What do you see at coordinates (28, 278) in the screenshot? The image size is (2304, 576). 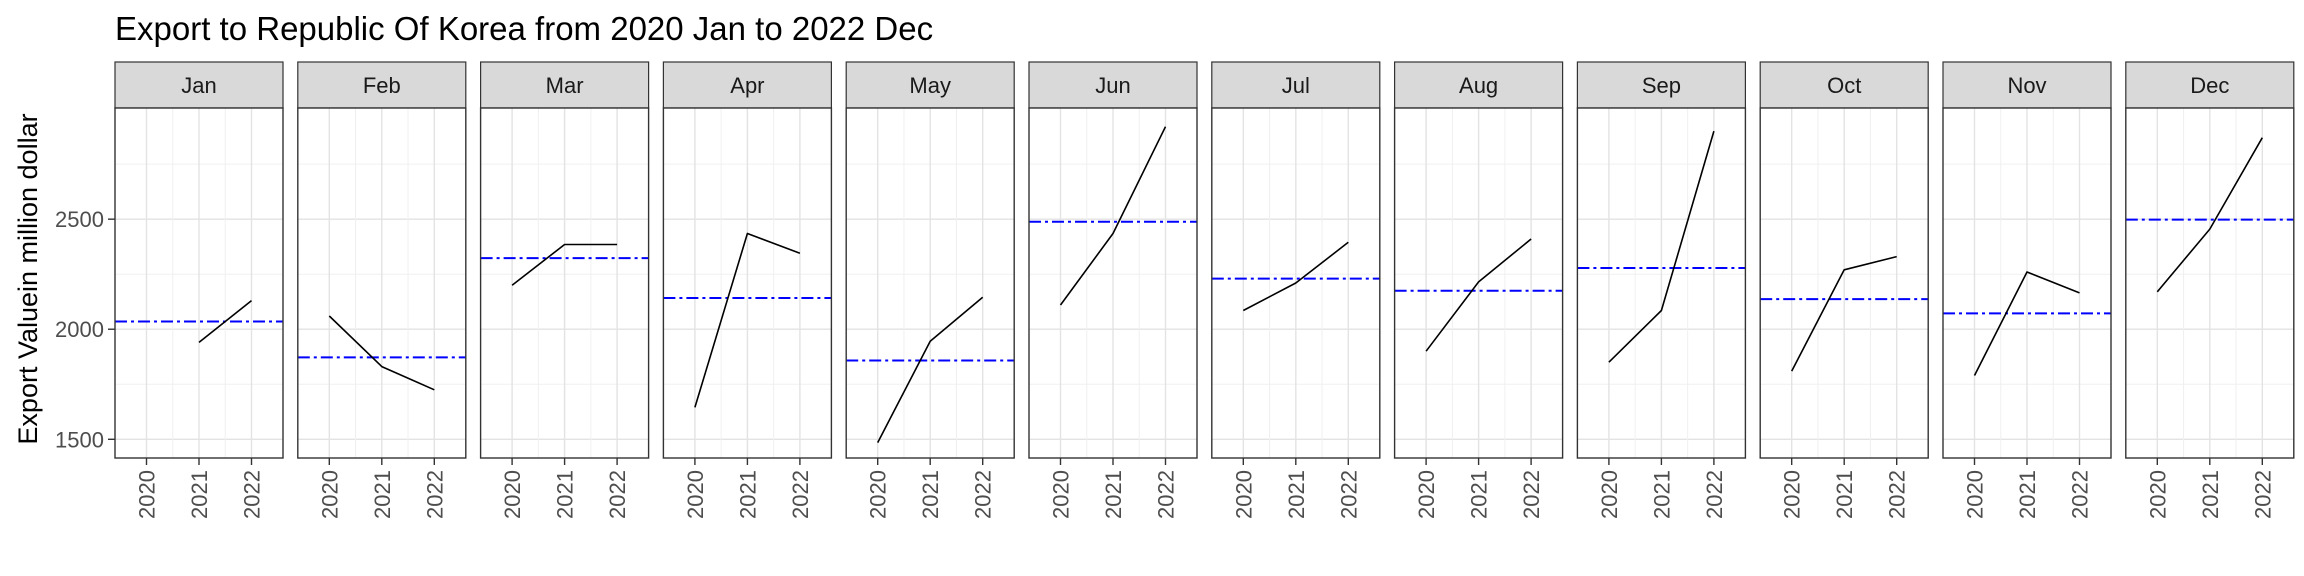 I see `y-axis-title: Export Valuein million dollar` at bounding box center [28, 278].